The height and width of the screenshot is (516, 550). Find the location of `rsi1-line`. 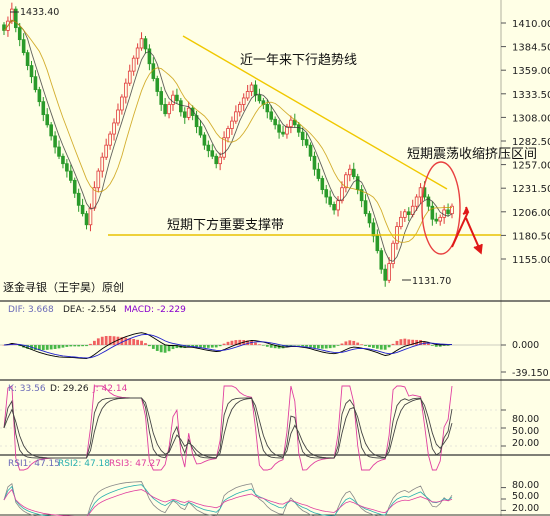

rsi1-line is located at coordinates (228, 498).